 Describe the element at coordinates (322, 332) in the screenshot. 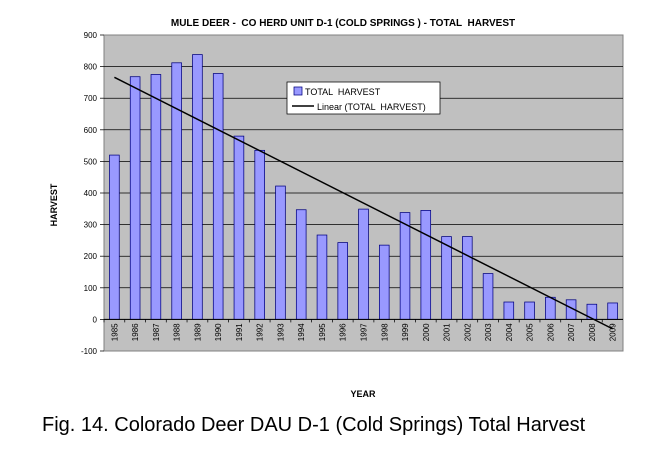

I see `x-tick-label: 1995` at that location.